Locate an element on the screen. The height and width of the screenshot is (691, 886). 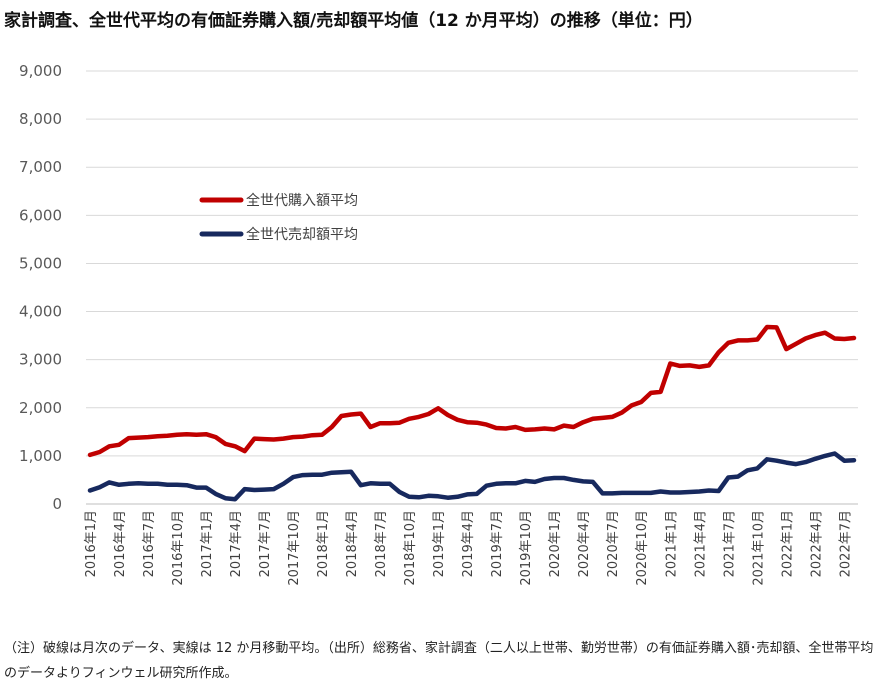
y-tick-label: 1,000 is located at coordinates (40, 456).